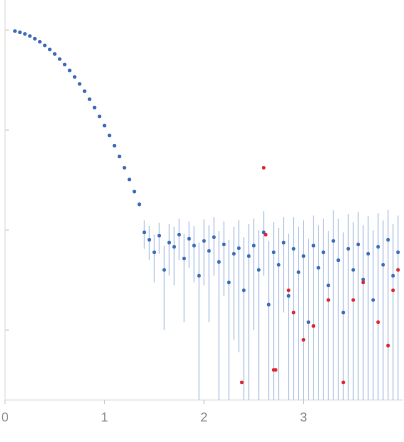 The width and height of the screenshot is (404, 442). I want to click on x-tick-label: 1, so click(104, 416).